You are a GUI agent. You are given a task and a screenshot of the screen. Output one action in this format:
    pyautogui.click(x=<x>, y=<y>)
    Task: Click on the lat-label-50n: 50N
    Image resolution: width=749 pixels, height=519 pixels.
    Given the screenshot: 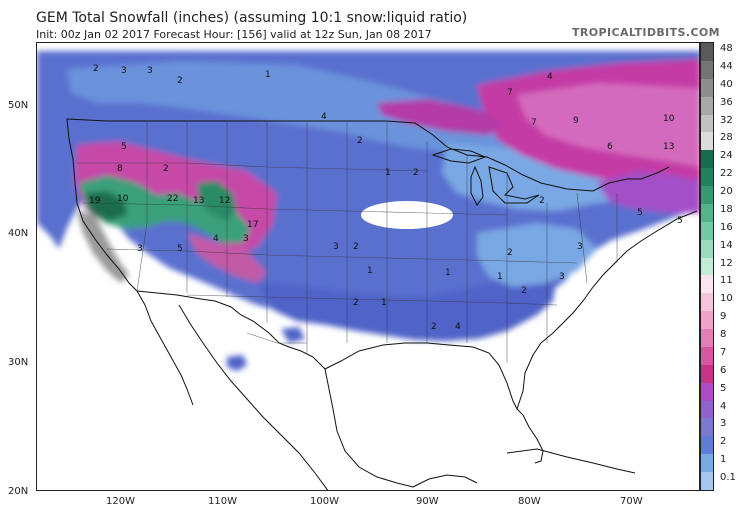 What is the action you would take?
    pyautogui.click(x=18, y=105)
    